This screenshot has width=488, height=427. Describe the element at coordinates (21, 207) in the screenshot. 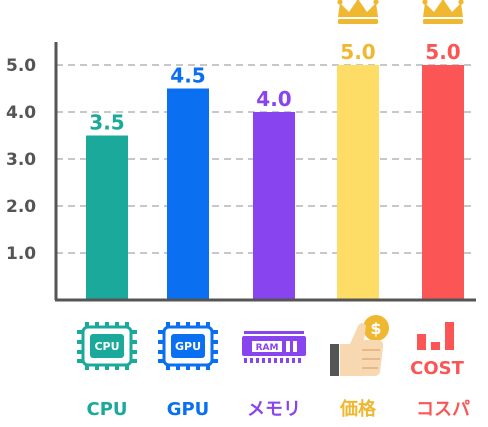

I see `y-tick-label: 2.0` at that location.